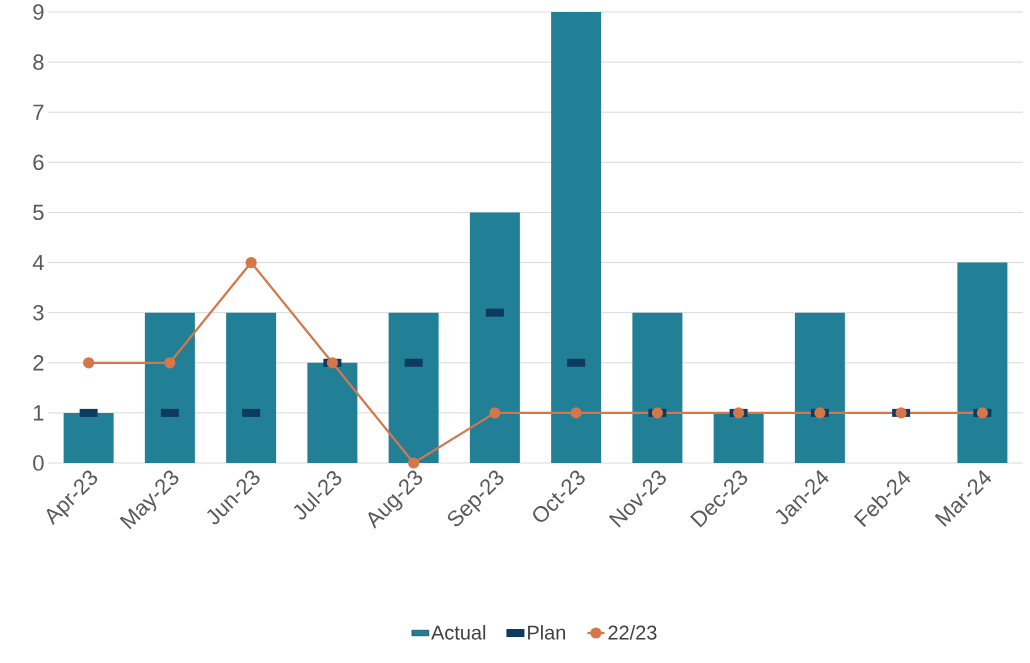  Describe the element at coordinates (632, 632) in the screenshot. I see `legend-label: 22/23` at that location.